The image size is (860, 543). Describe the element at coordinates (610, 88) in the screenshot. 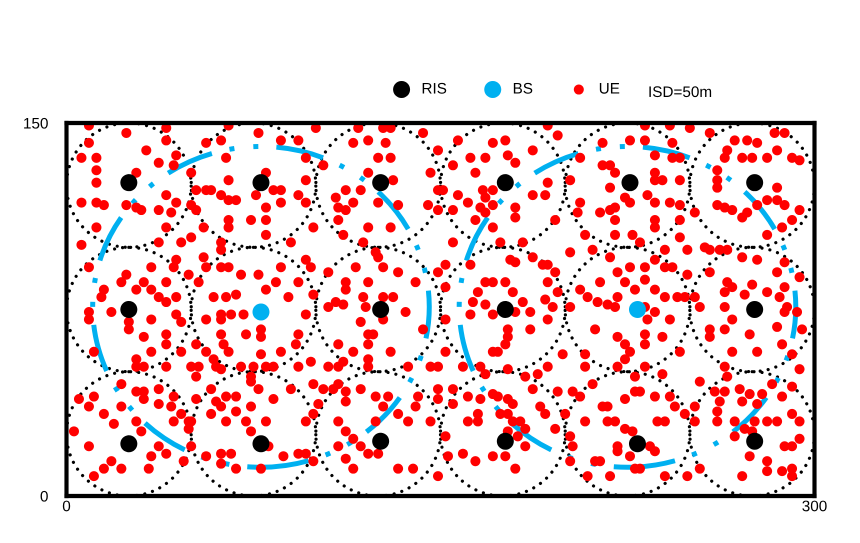

I see `legend-label: UE` at that location.